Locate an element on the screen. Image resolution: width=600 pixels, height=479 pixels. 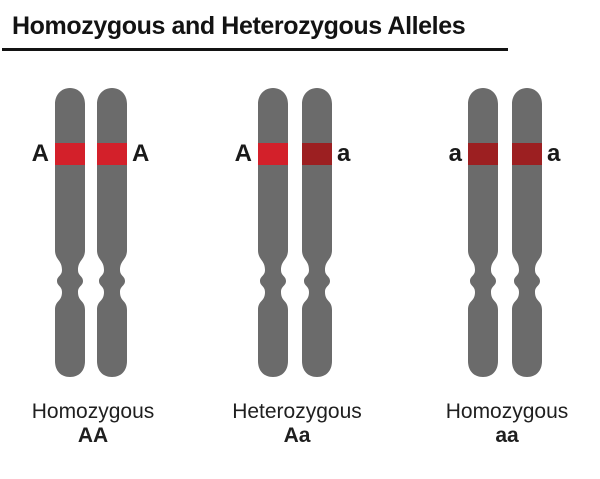
chromosome-pair-homozygous-recessive: a a is located at coordinates (513, 232).